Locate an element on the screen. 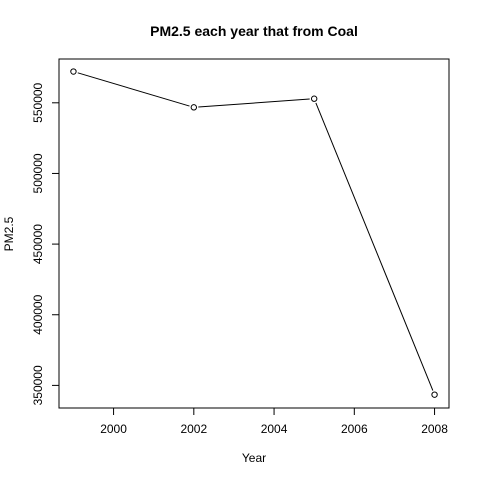  x-tick-label: 2006 is located at coordinates (354, 429).